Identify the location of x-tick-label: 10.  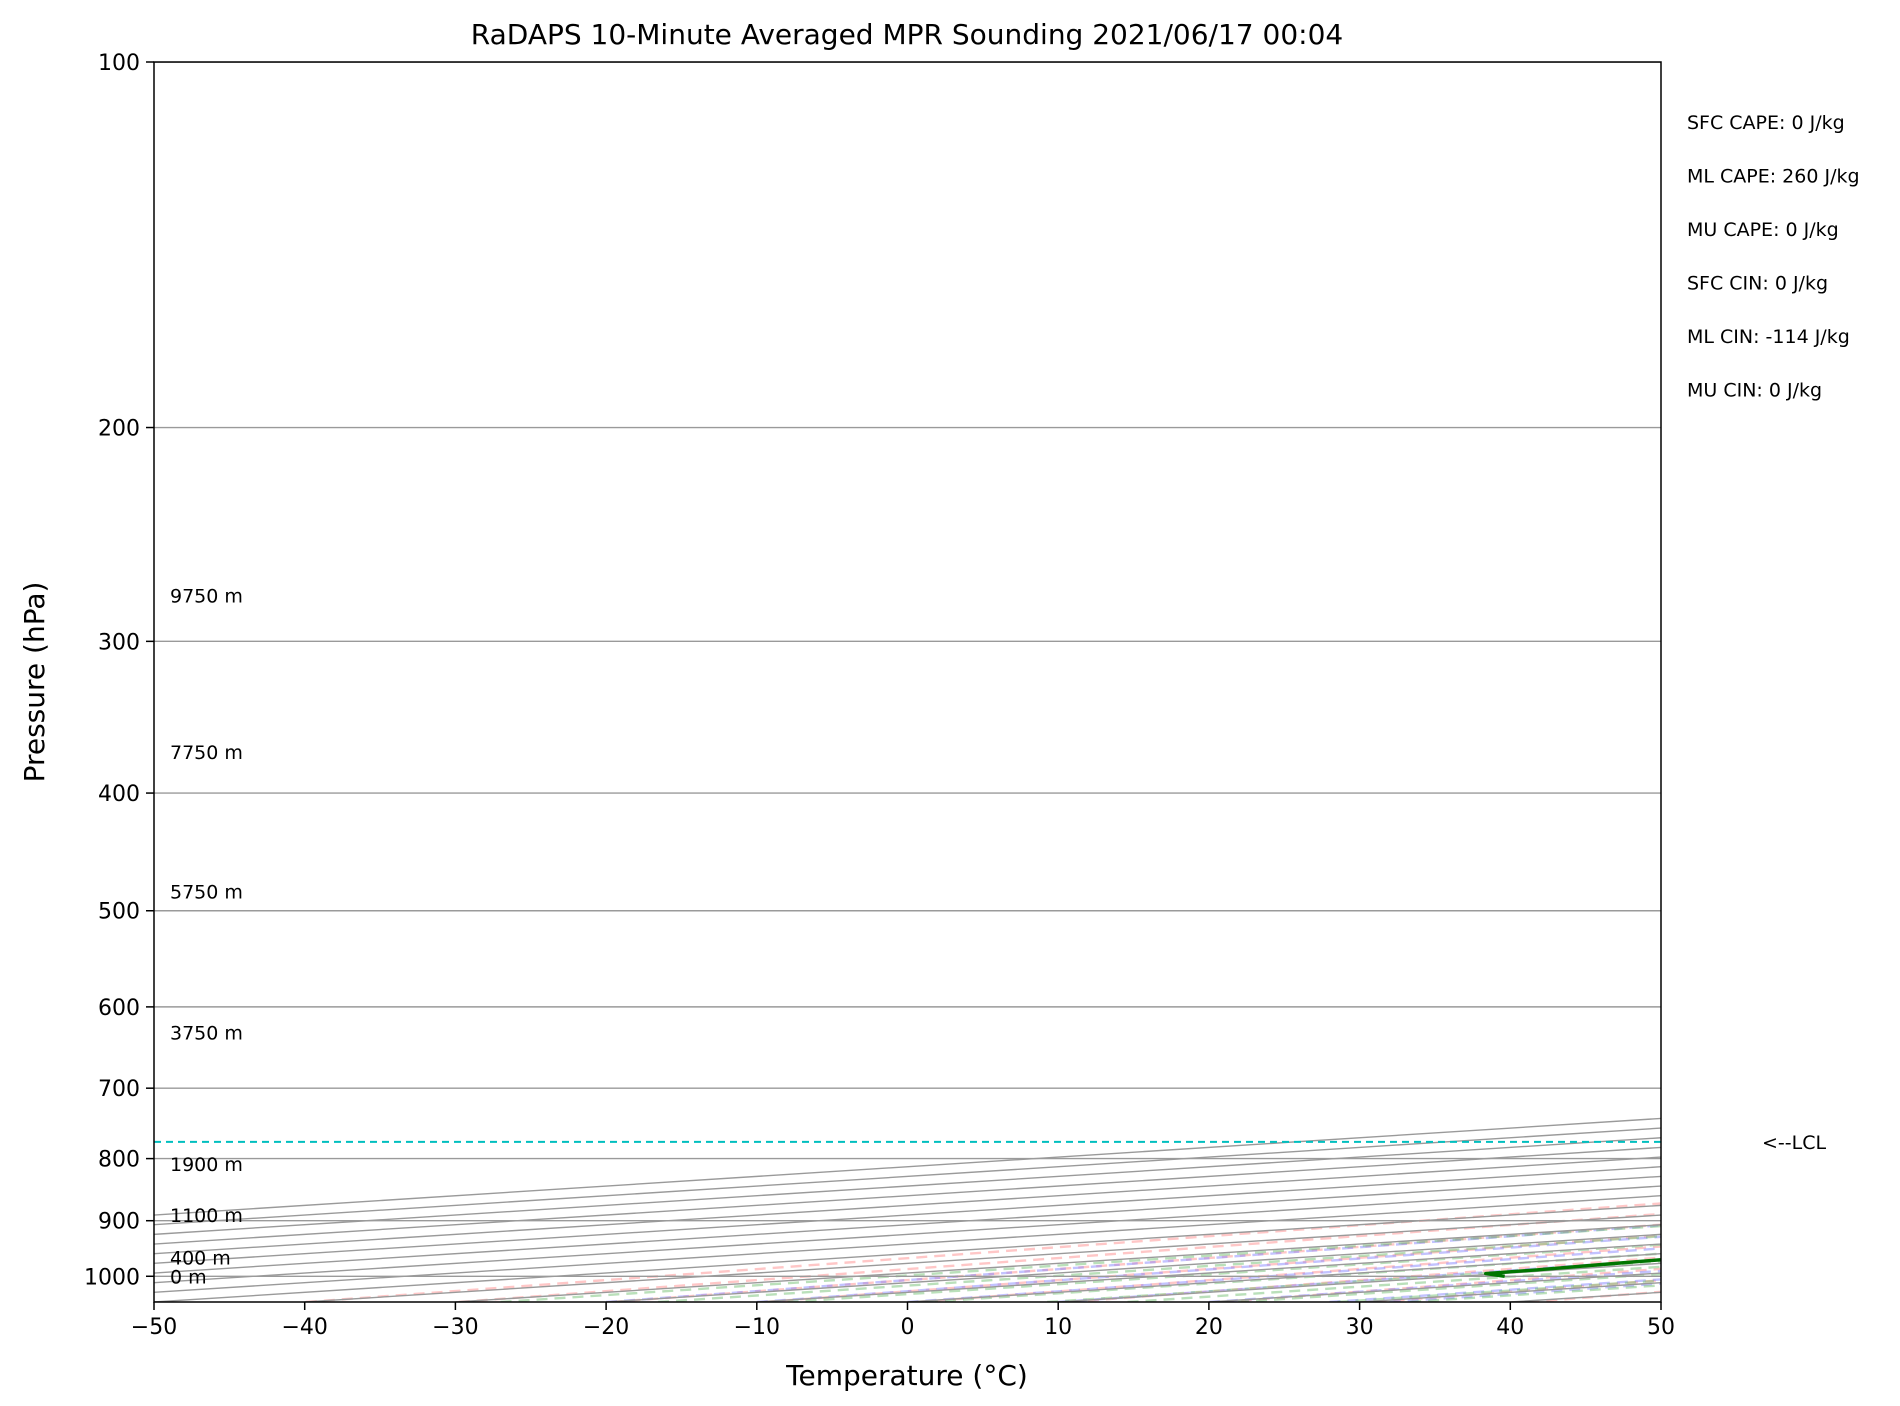
(1058, 1327).